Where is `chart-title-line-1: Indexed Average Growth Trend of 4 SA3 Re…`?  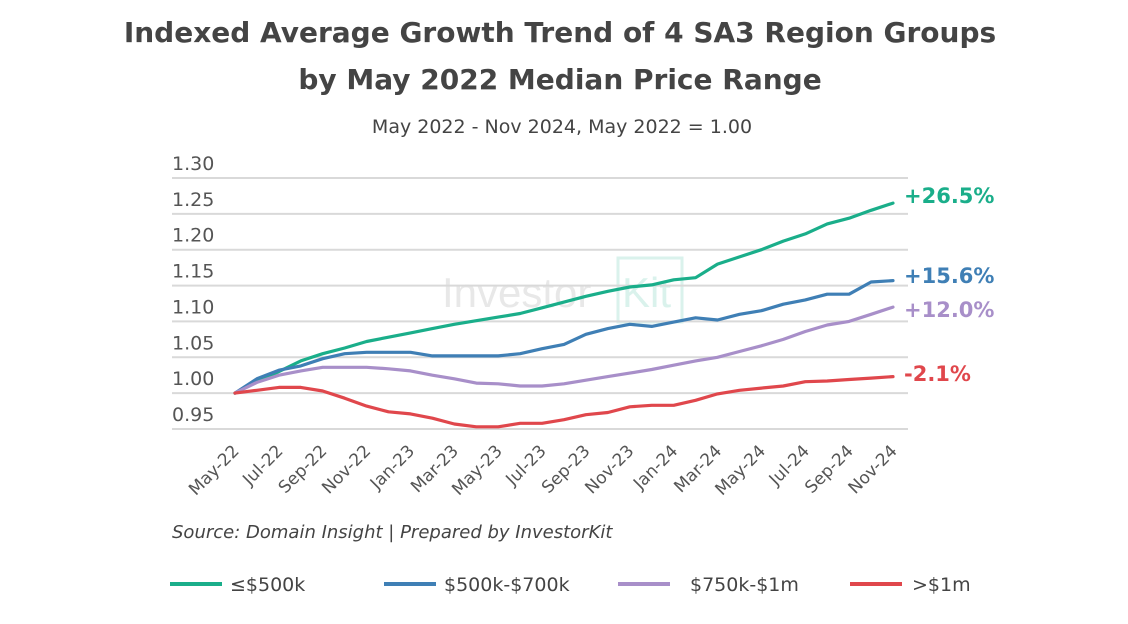 chart-title-line-1: Indexed Average Growth Trend of 4 SA3 Re… is located at coordinates (560, 32).